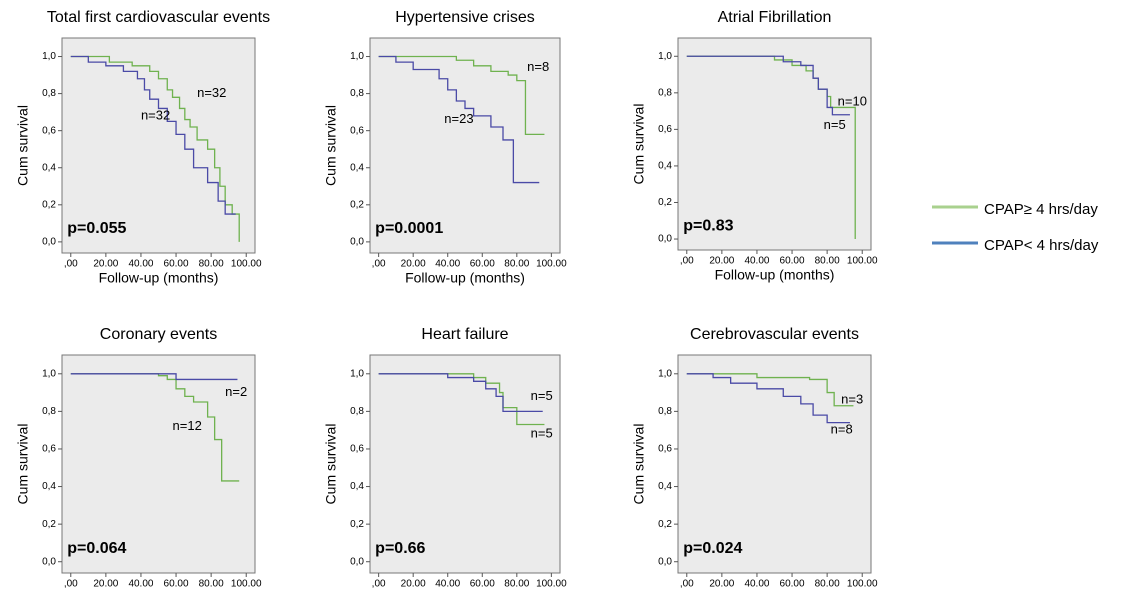 The height and width of the screenshot is (597, 1135). What do you see at coordinates (158, 17) in the screenshot?
I see `chart-title: Total first cardiovascular events` at bounding box center [158, 17].